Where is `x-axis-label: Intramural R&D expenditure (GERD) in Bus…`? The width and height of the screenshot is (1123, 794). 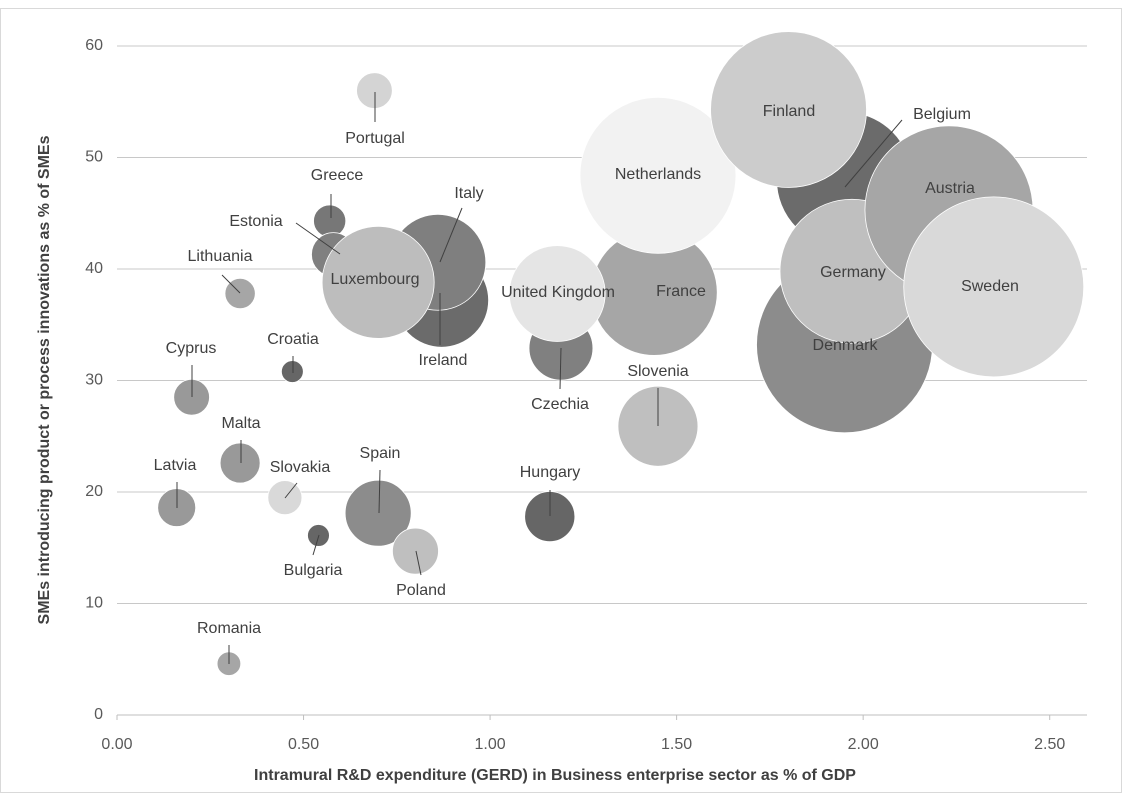
x-axis-label: Intramural R&D expenditure (GERD) in Bus… is located at coordinates (555, 775).